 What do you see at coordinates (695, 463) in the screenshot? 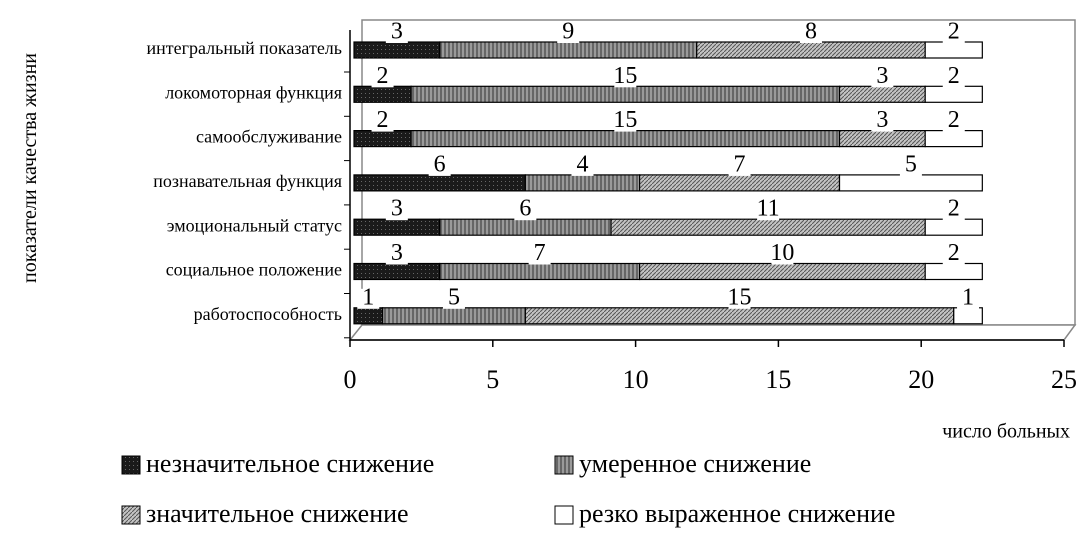
I see `legend-label: умеренное снижение` at bounding box center [695, 463].